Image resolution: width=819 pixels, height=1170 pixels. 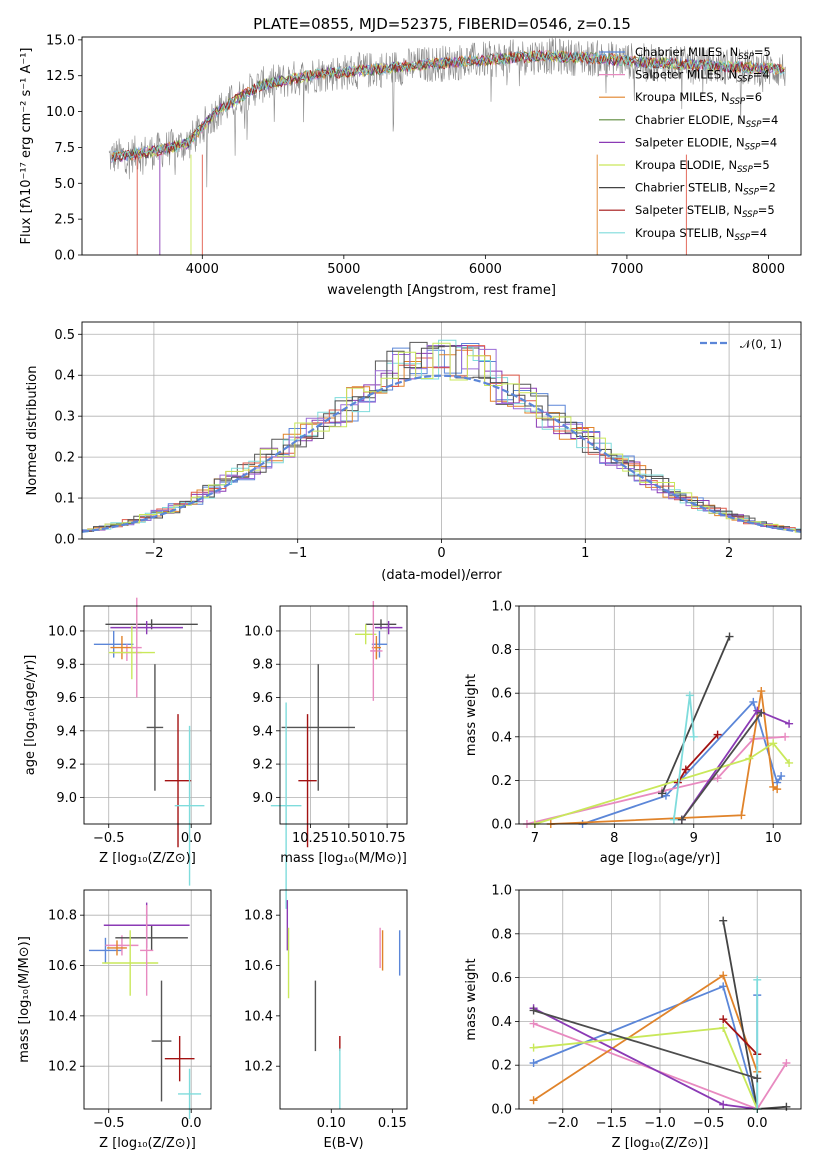 I want to click on x-tick-label: −0.5, so click(x=109, y=1123).